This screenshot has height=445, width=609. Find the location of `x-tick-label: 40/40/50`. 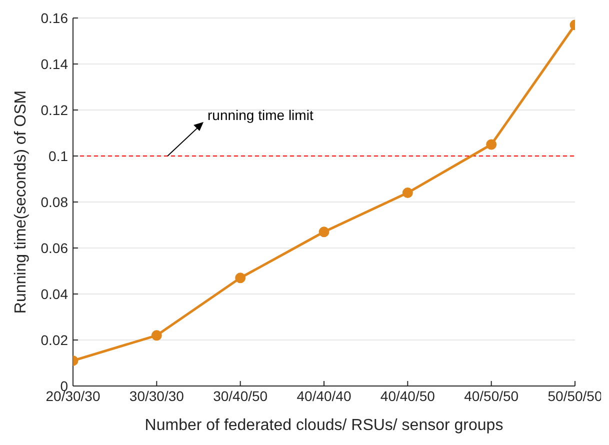

x-tick-label: 40/40/50 is located at coordinates (408, 396).